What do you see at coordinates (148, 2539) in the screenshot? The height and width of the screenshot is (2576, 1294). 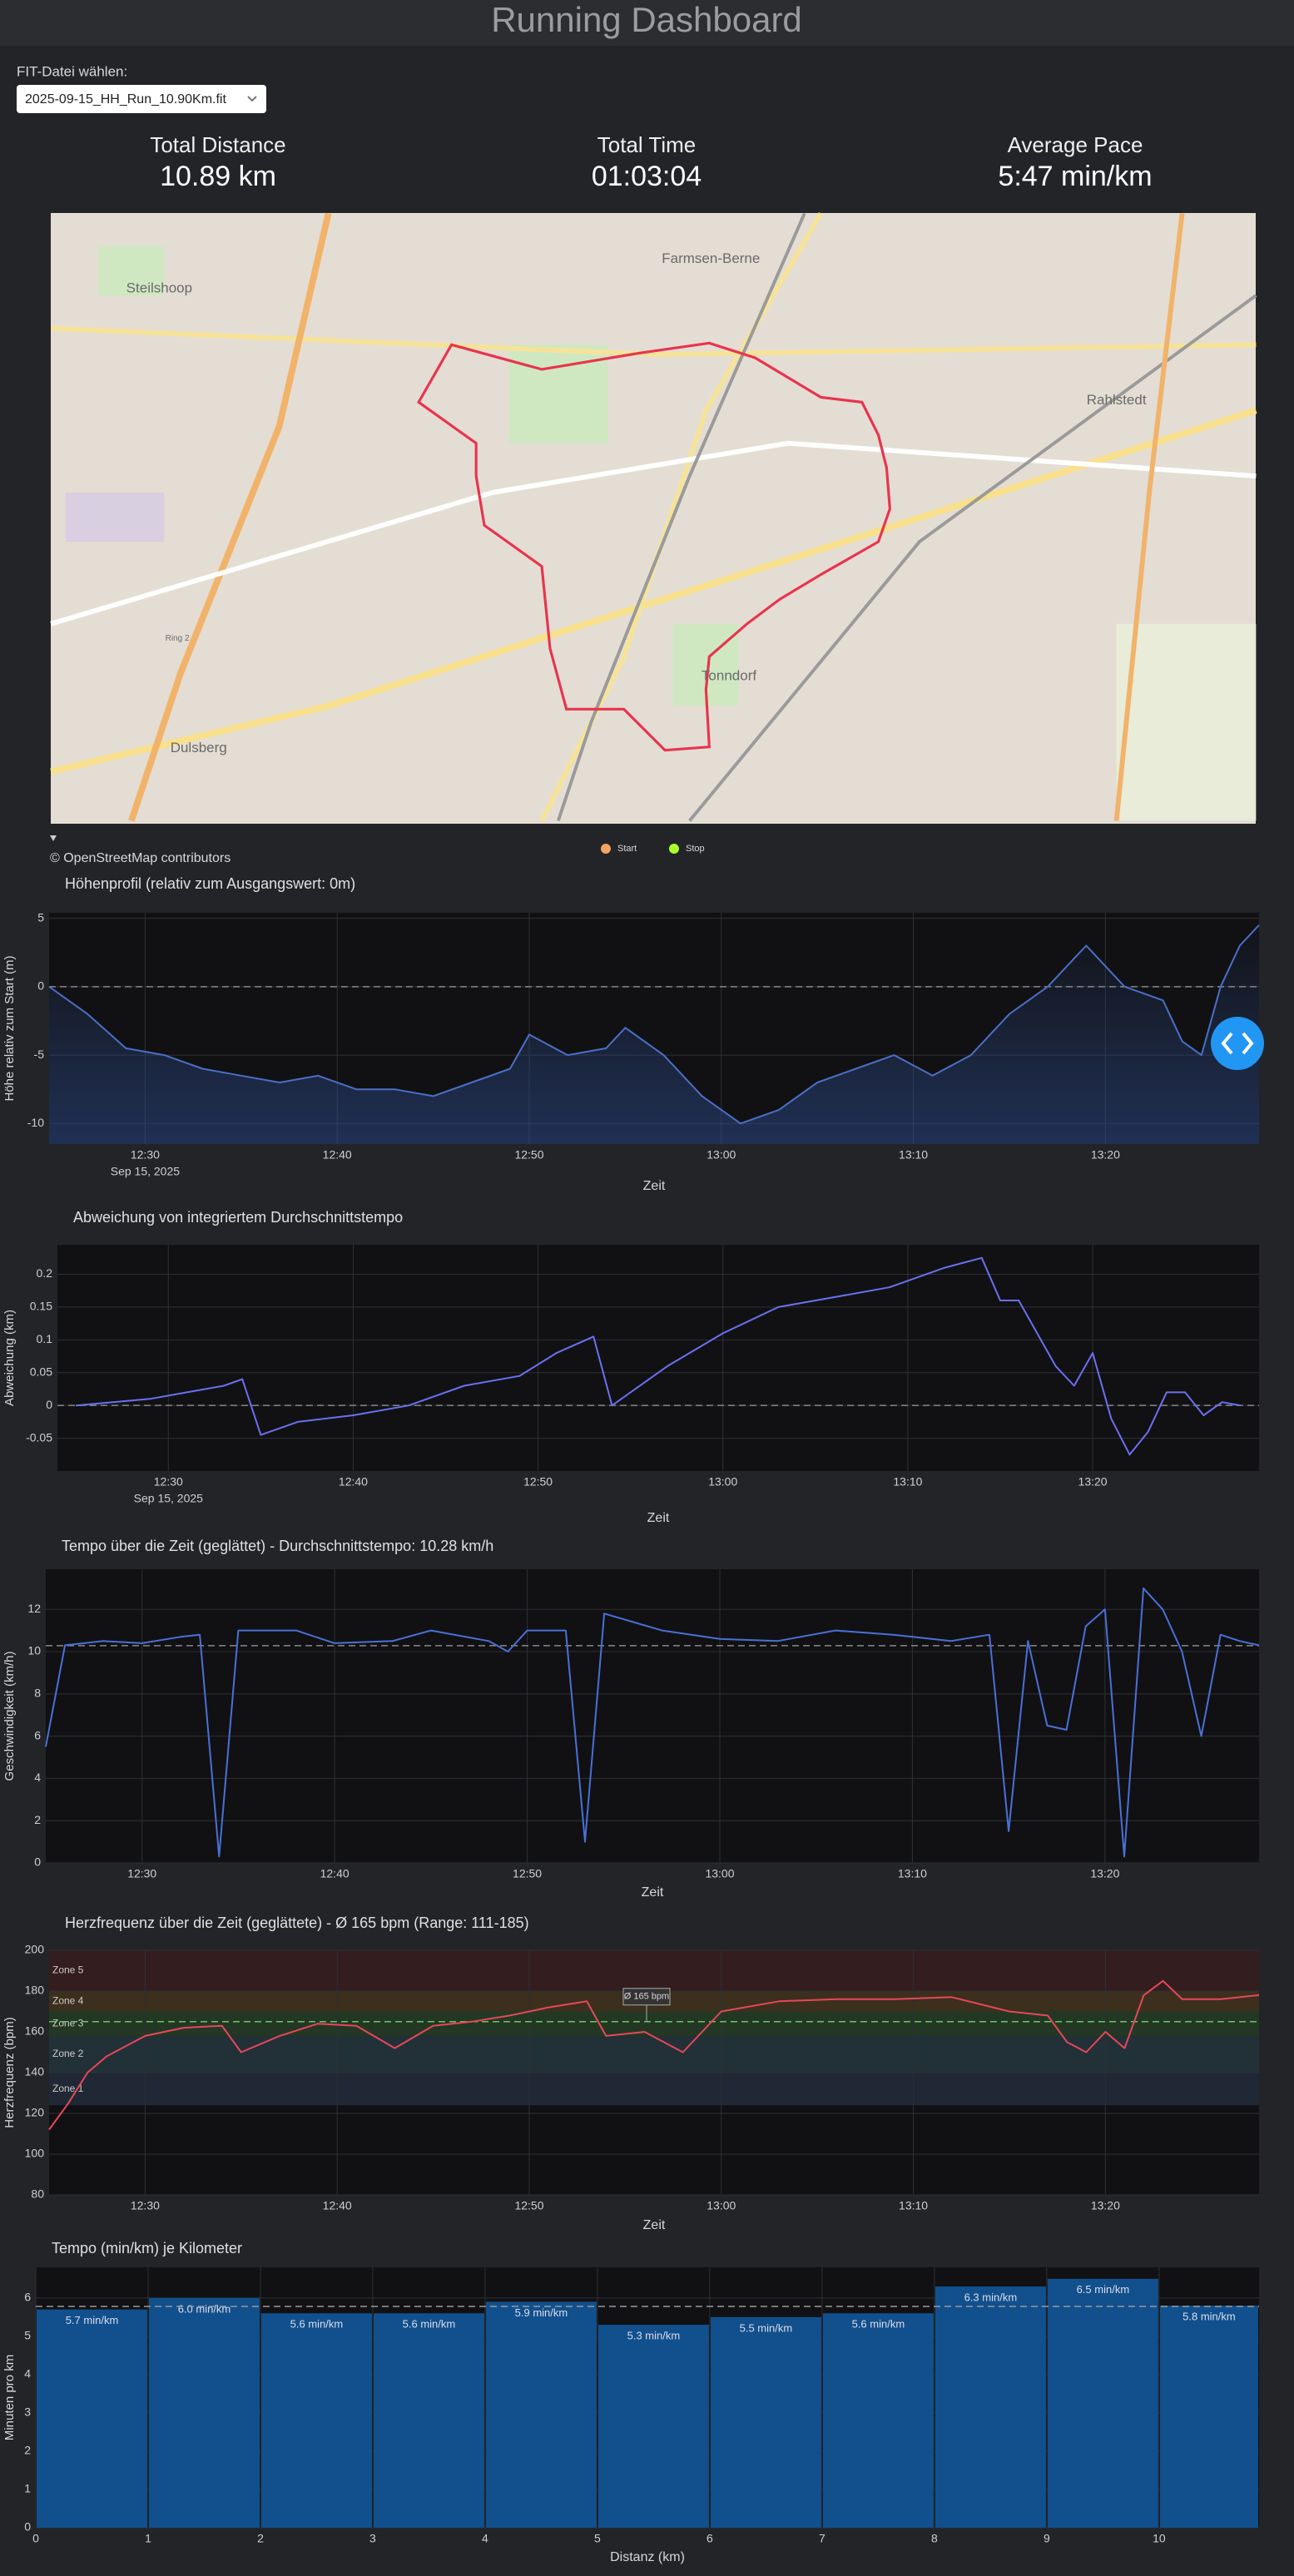 I see `x-tick-label: 1` at bounding box center [148, 2539].